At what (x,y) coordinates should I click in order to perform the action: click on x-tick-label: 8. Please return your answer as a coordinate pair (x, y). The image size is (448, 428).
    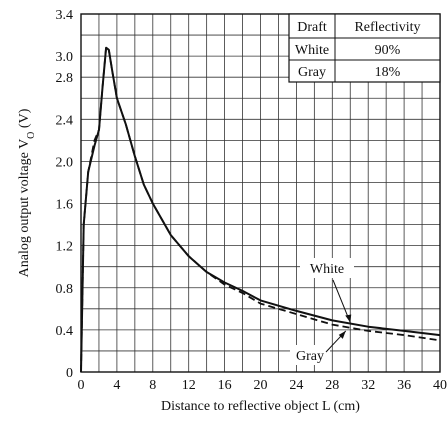
    Looking at the image, I should click on (152, 385).